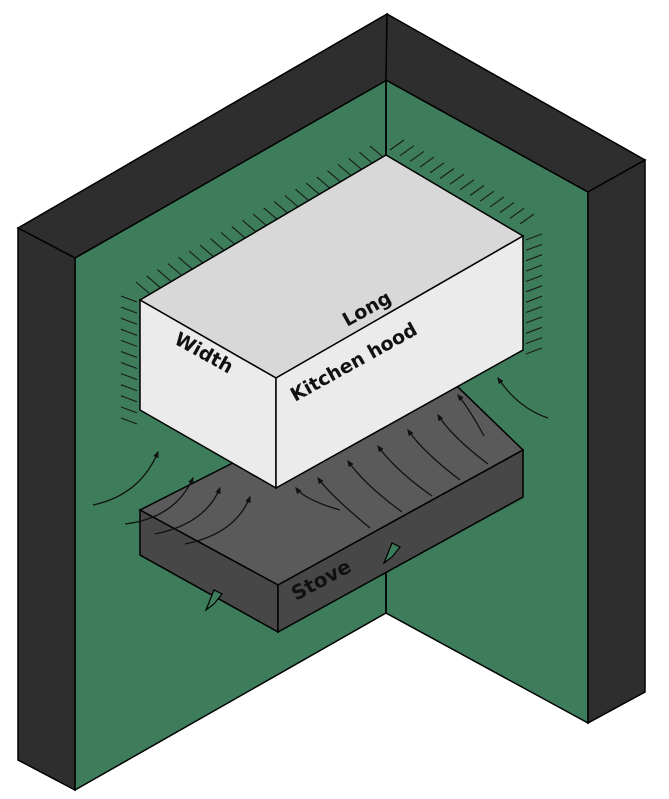 This screenshot has width=669, height=799. I want to click on hood-right-face, so click(399, 362).